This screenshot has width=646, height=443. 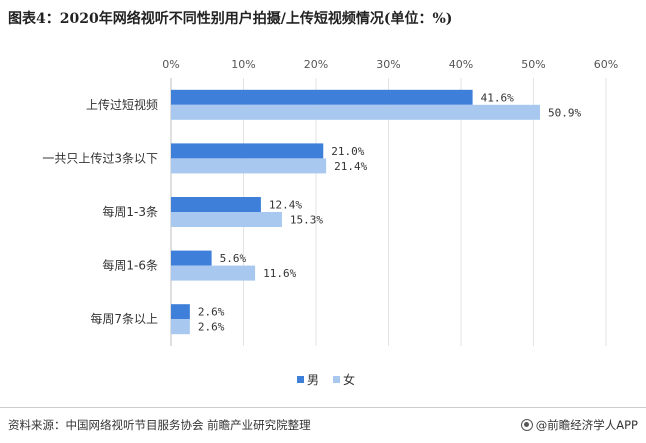 I want to click on data-label: 15.3%, so click(x=306, y=220).